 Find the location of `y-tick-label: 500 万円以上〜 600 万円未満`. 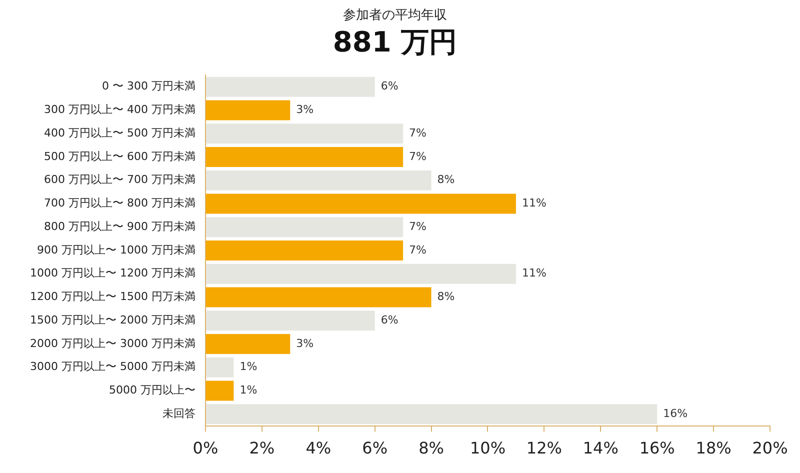

y-tick-label: 500 万円以上〜 600 万円未満 is located at coordinates (120, 156).